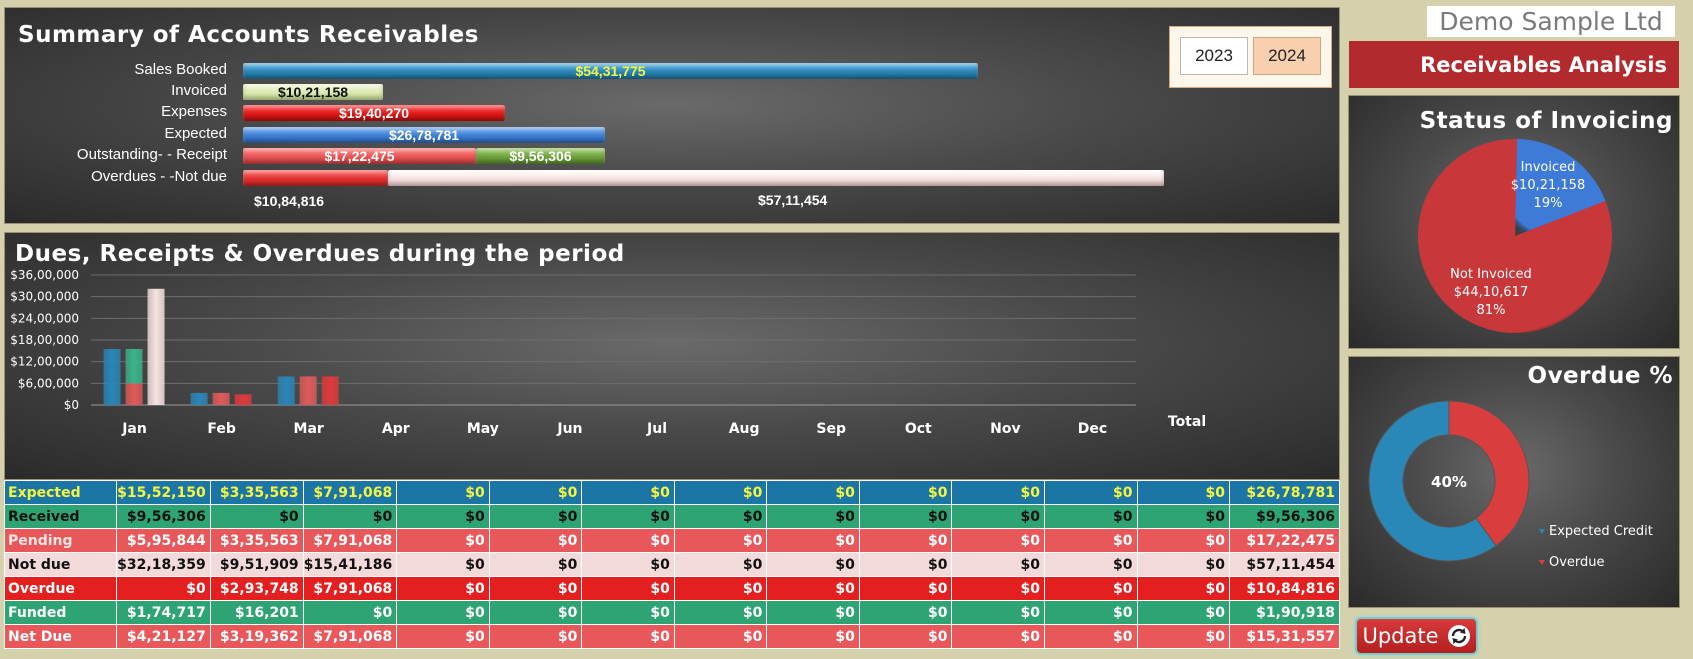 This screenshot has width=1693, height=659. What do you see at coordinates (163, 564) in the screenshot?
I see `table-cell: $32,18,359` at bounding box center [163, 564].